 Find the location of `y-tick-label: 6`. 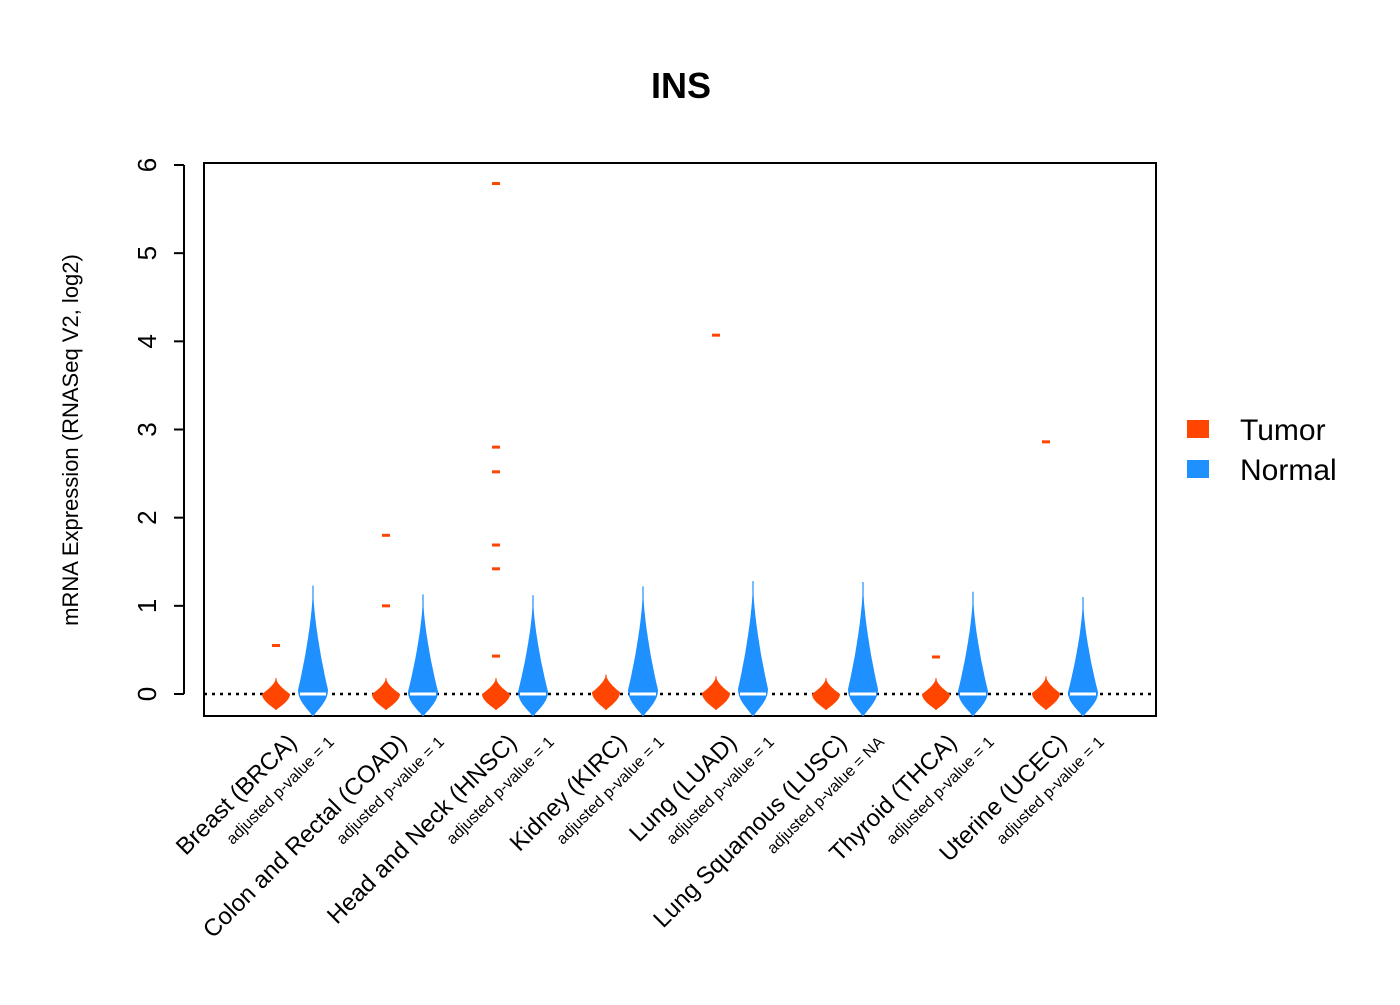

y-tick-label: 6 is located at coordinates (147, 165).